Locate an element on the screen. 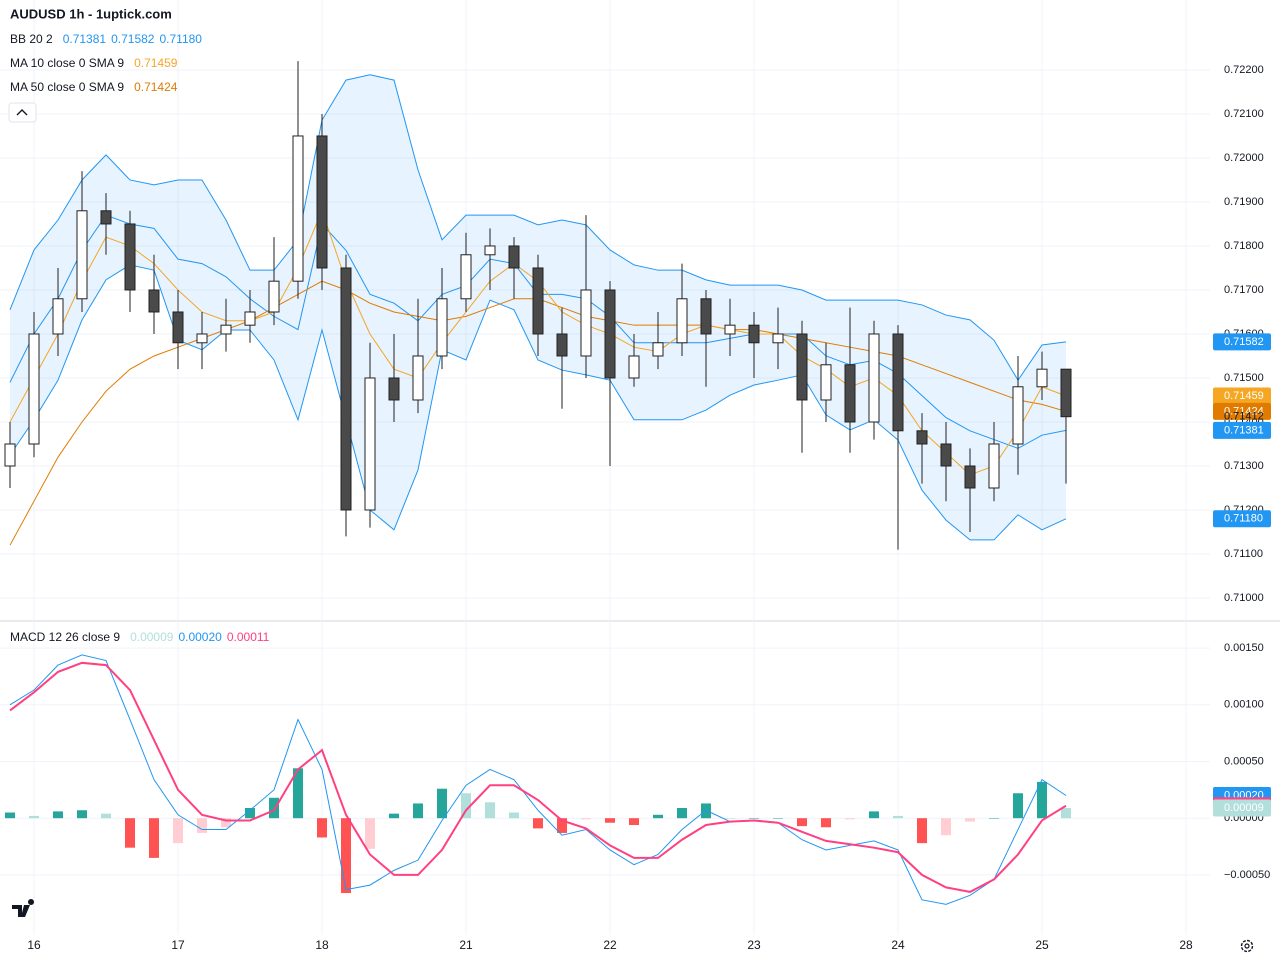 The width and height of the screenshot is (1280, 965). x-tick-label: 17 is located at coordinates (178, 945).